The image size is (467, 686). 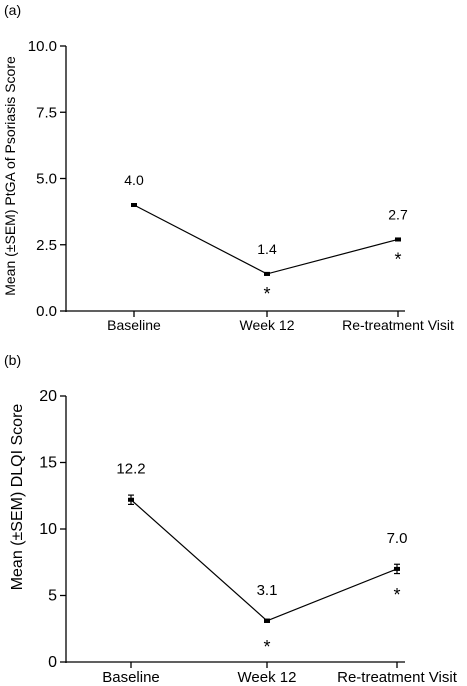 I want to click on panel-b-y-tick-label: 0, so click(x=52, y=662).